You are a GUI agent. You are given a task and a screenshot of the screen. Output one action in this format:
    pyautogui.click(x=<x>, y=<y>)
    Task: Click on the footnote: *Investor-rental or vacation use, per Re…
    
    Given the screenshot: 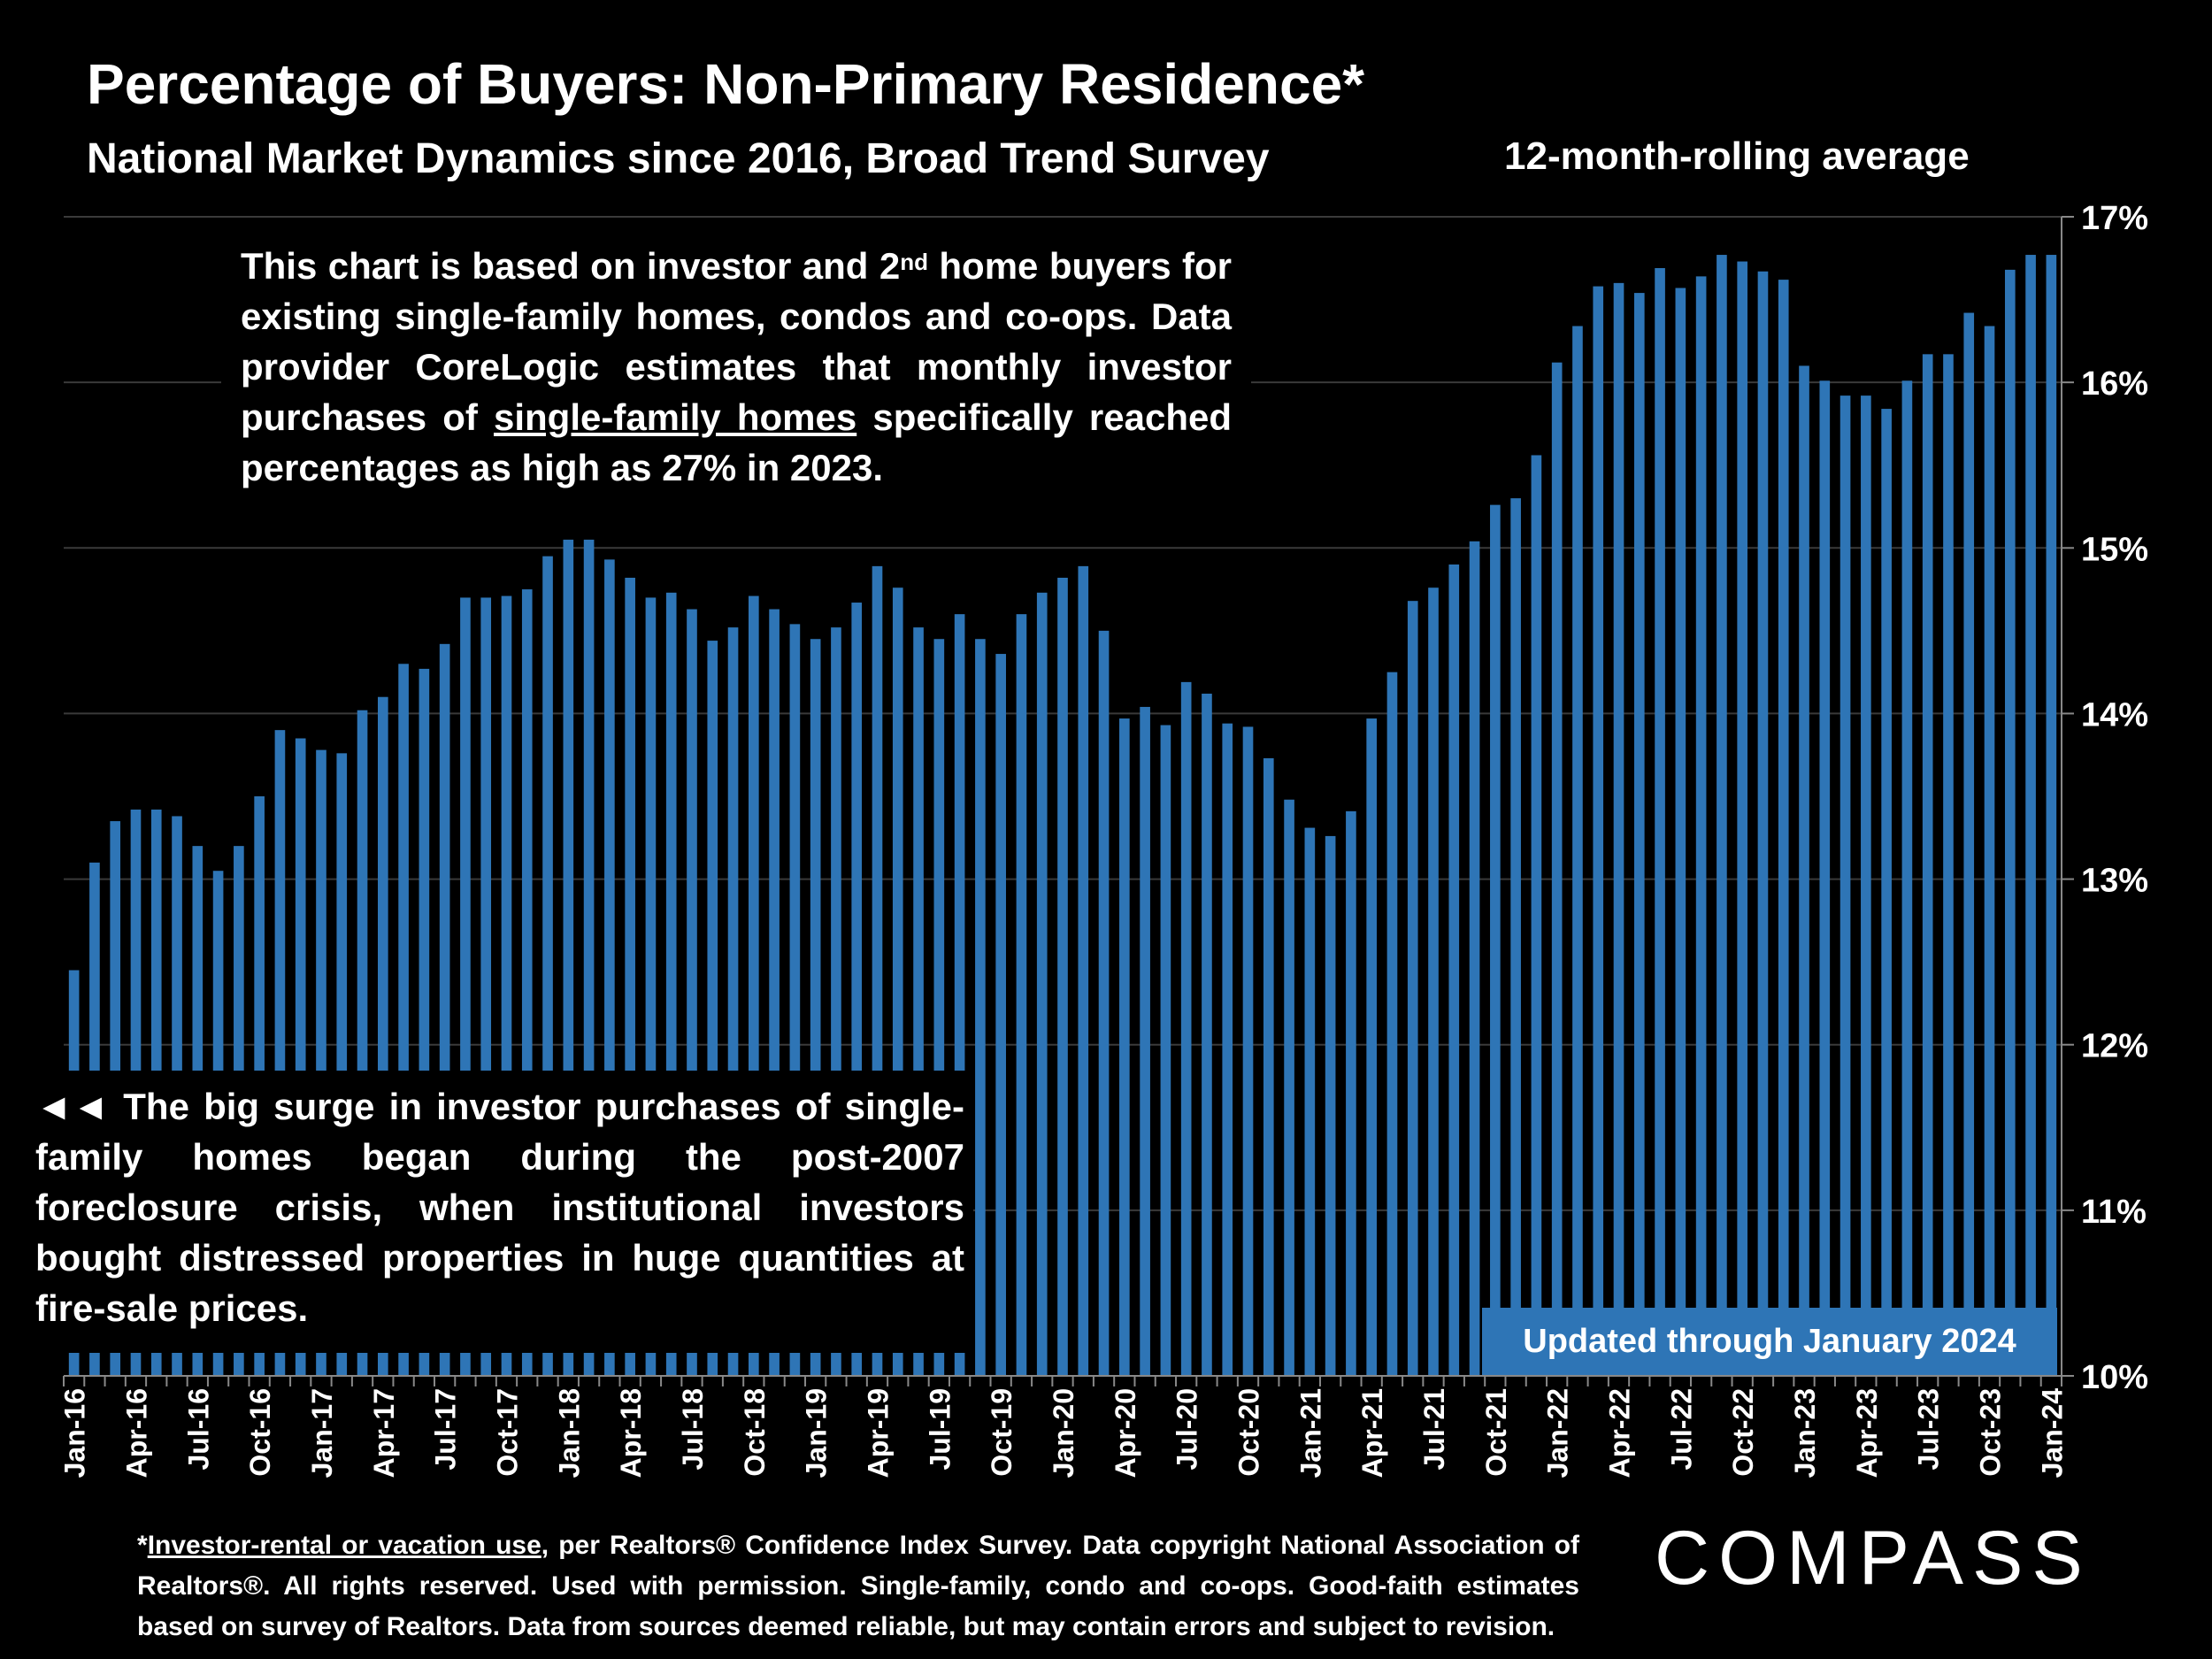 What is the action you would take?
    pyautogui.click(x=858, y=1586)
    